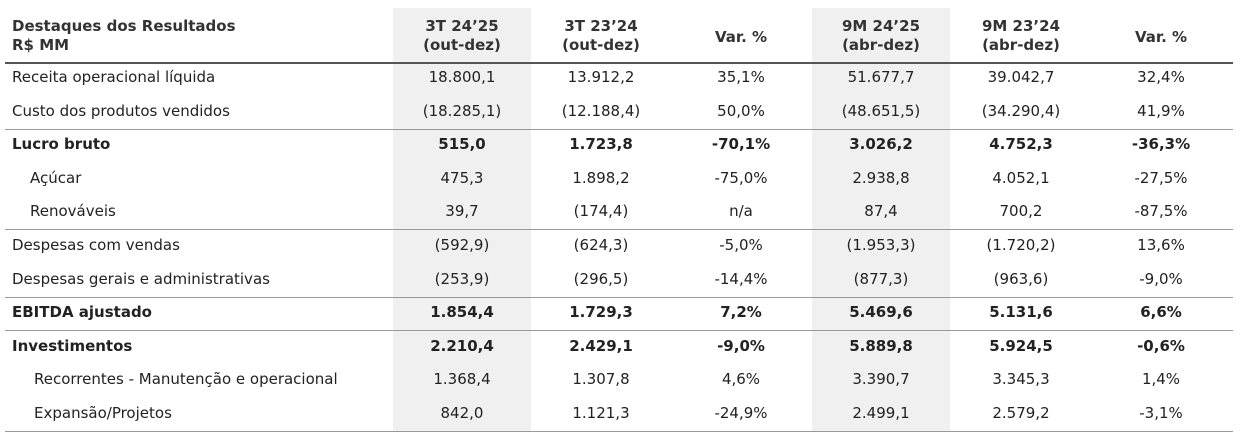  Describe the element at coordinates (741, 245) in the screenshot. I see `cell-value: -5,0%` at that location.